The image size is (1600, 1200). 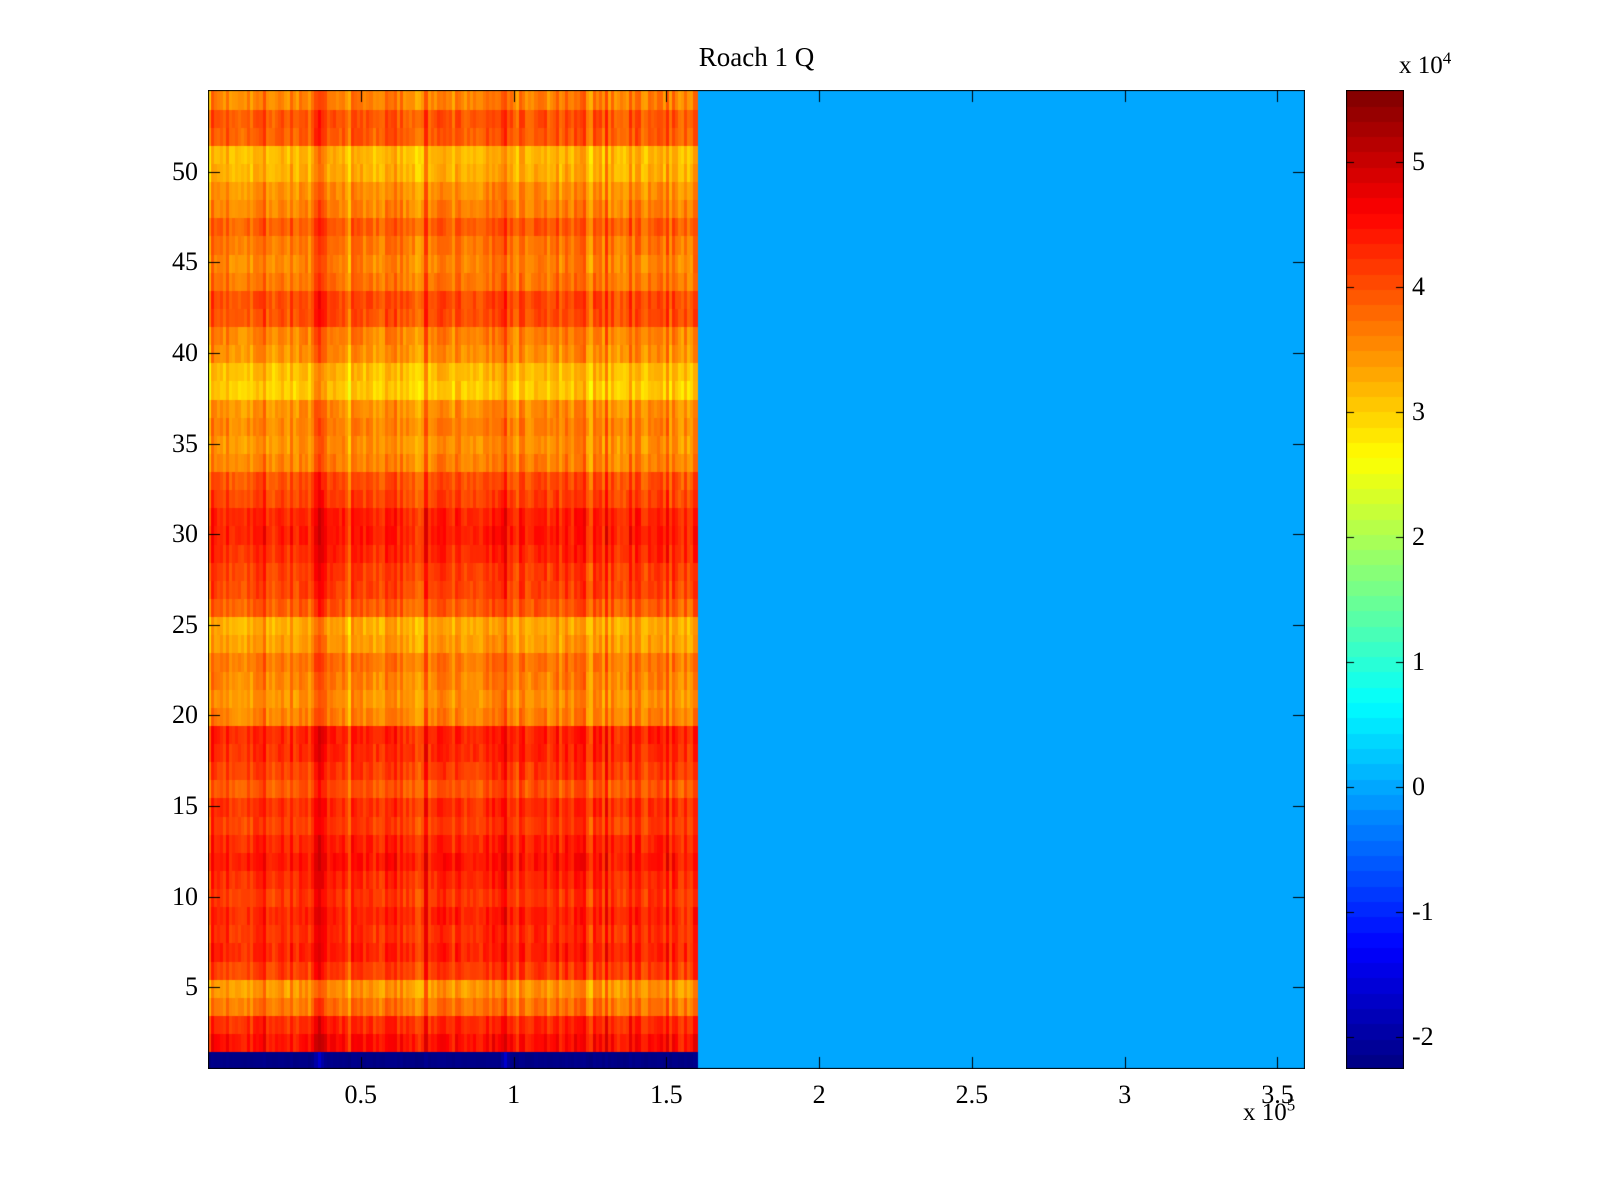 I want to click on x-tick-label: 2.5, so click(x=972, y=1094).